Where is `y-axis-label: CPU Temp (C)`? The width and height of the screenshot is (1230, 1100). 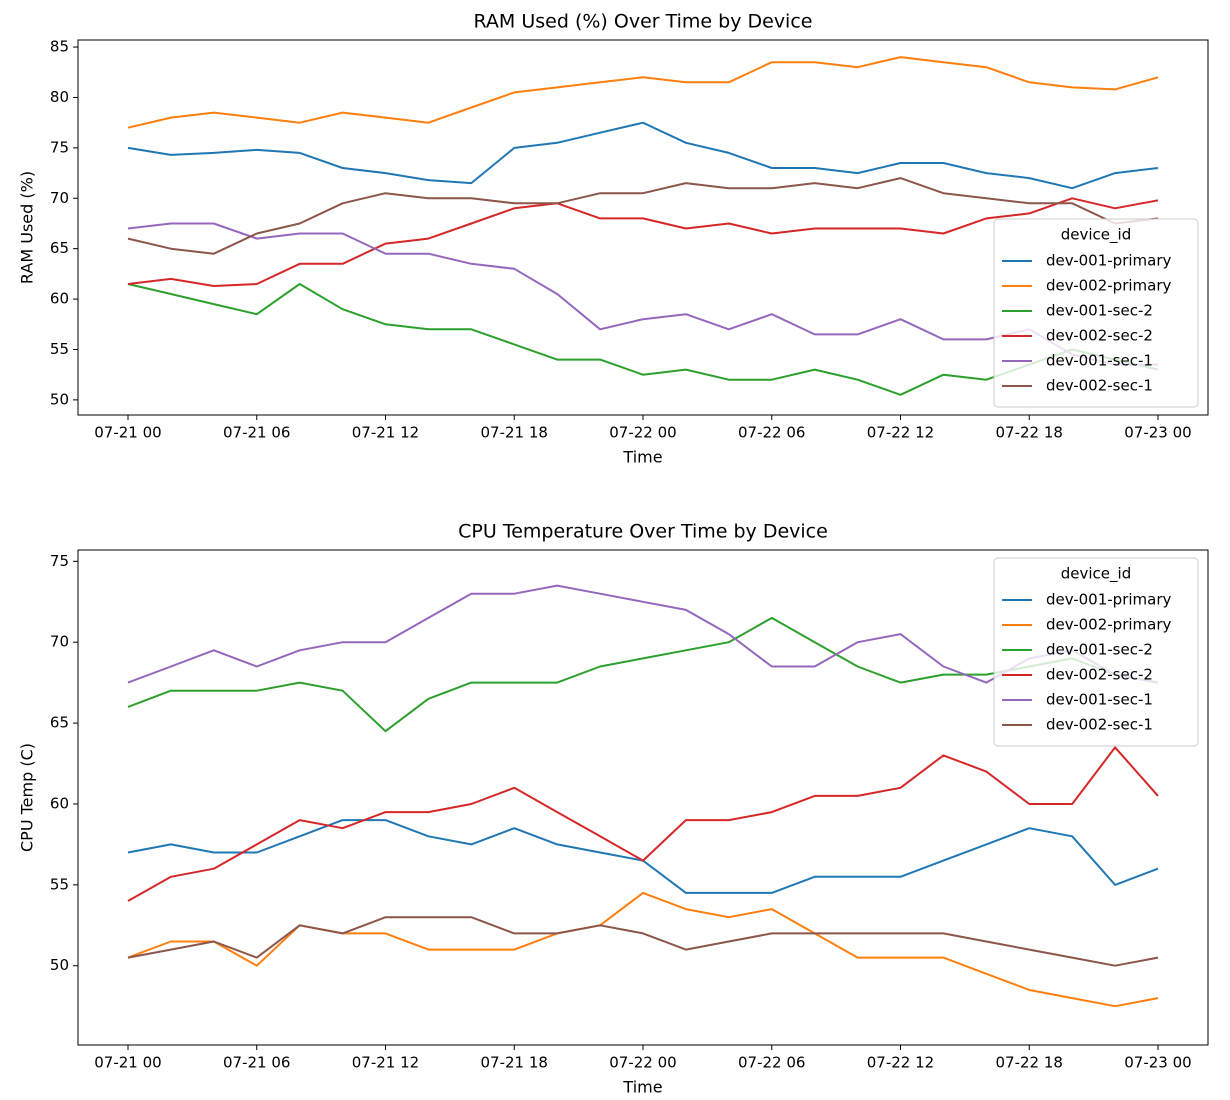
y-axis-label: CPU Temp (C) is located at coordinates (27, 797).